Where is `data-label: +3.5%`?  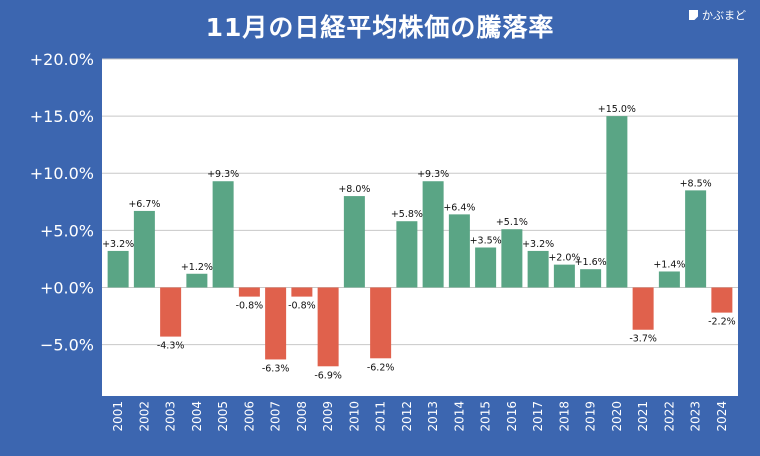 data-label: +3.5% is located at coordinates (486, 240).